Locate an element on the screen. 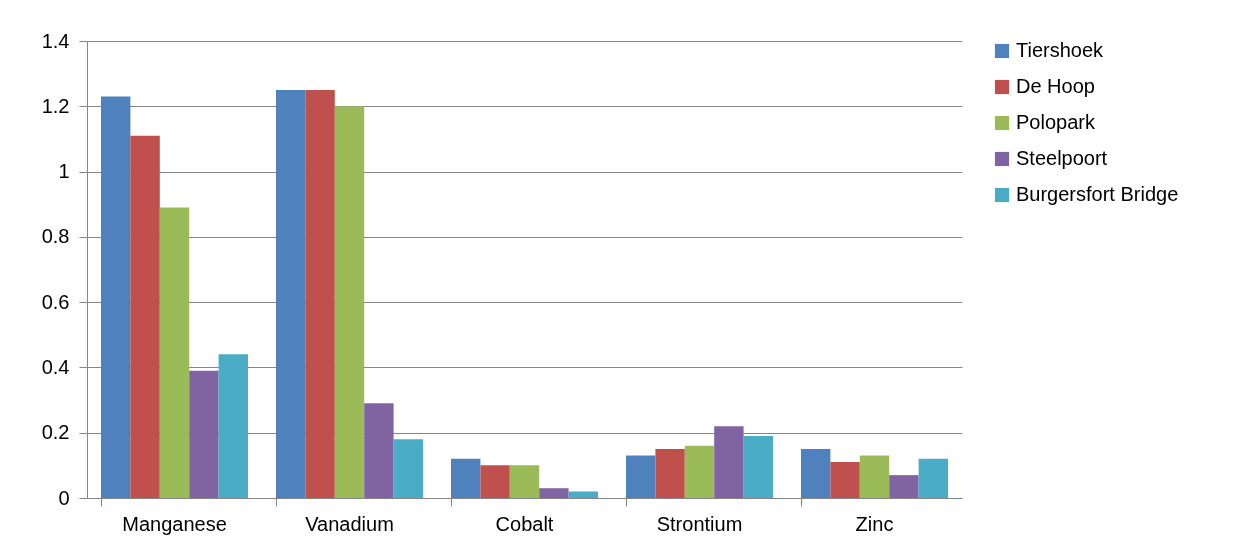 This screenshot has width=1240, height=560. legend-label: Steelpoort is located at coordinates (1062, 158).